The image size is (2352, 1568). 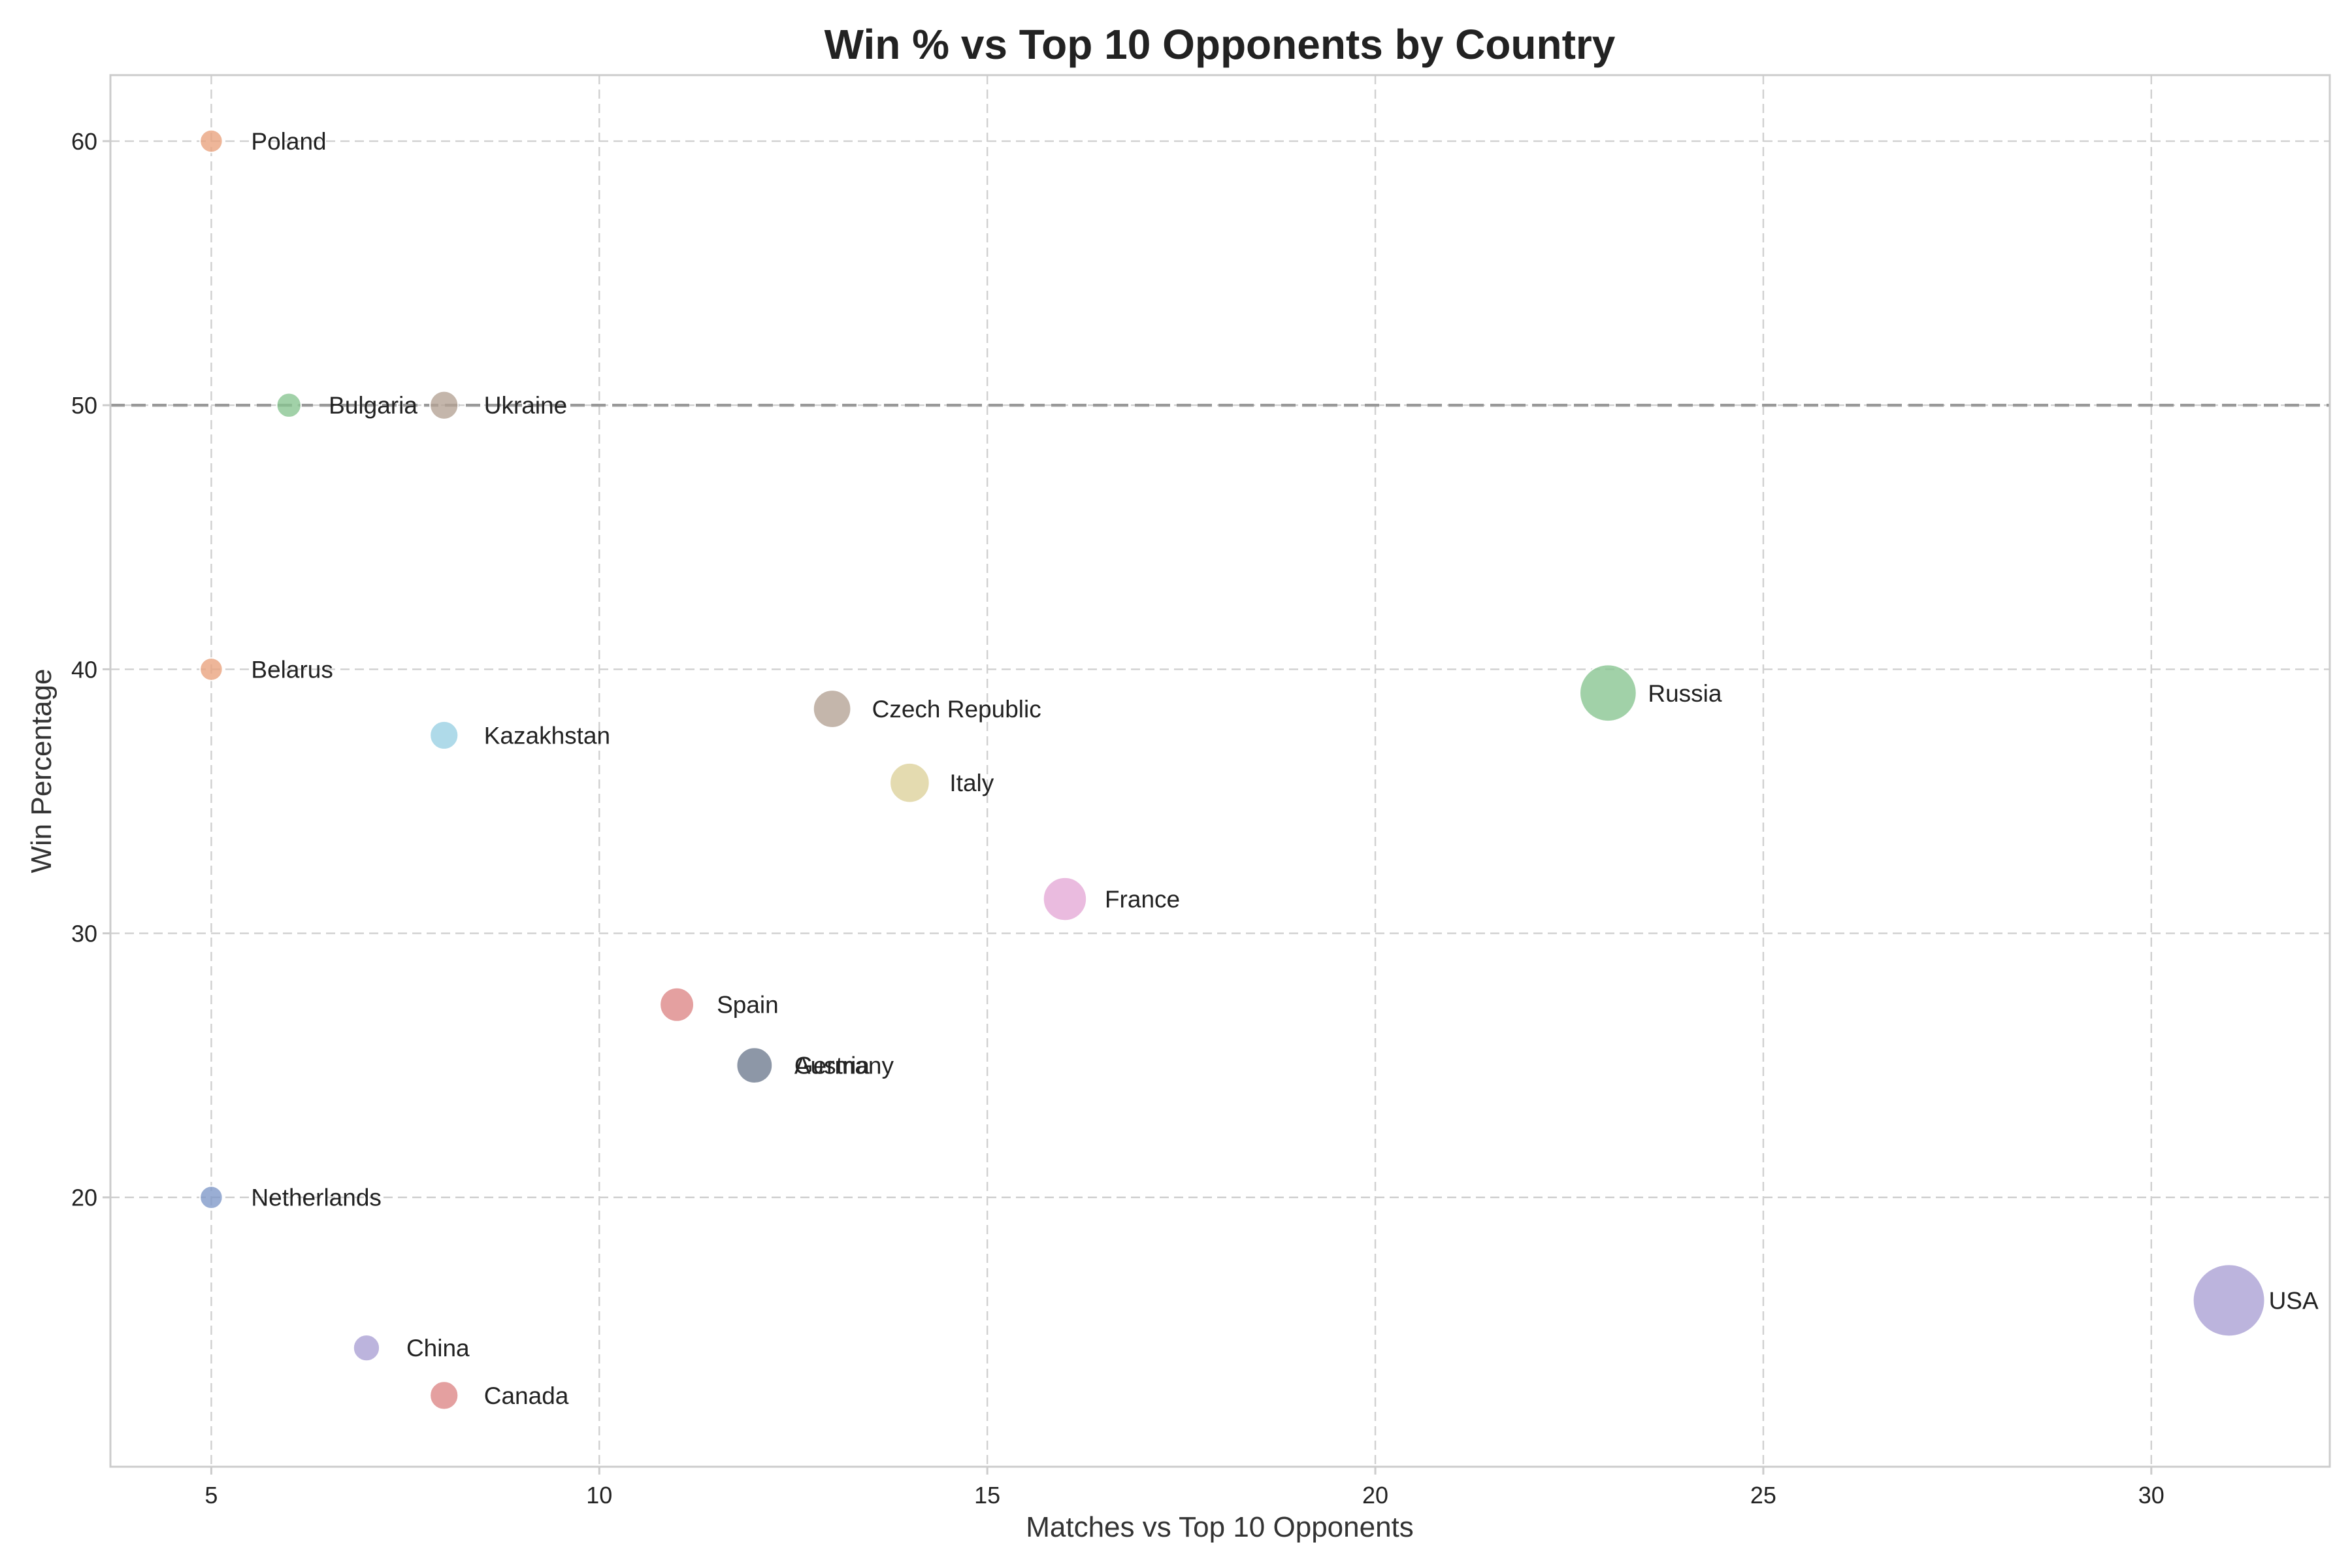 I want to click on y-tick-label: 30, so click(x=84, y=934).